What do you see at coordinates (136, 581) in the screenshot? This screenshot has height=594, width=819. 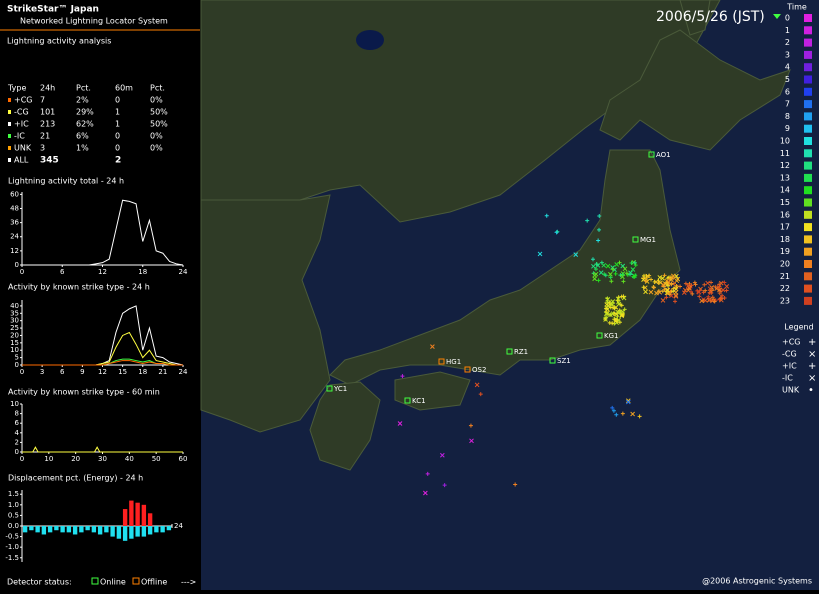 I see `offline-icon` at bounding box center [136, 581].